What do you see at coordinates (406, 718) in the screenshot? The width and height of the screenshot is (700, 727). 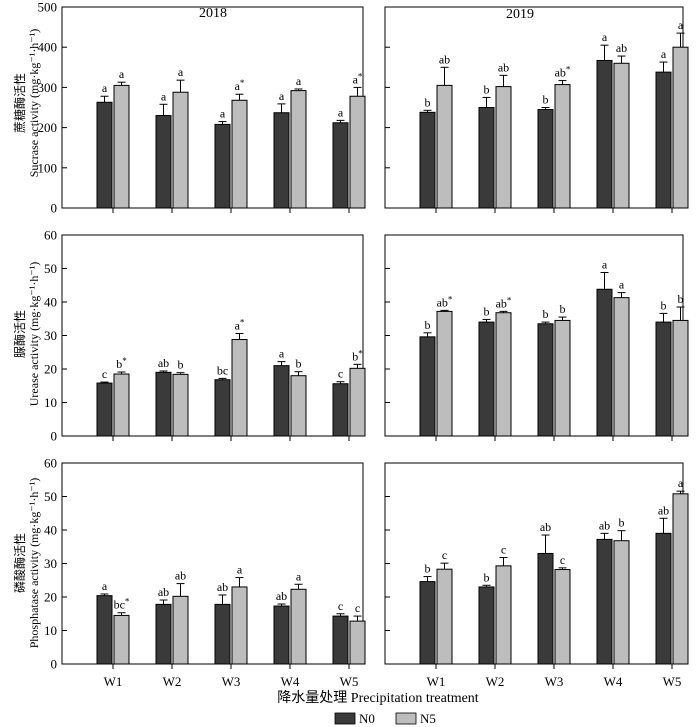 I see `legend-swatch-n5` at bounding box center [406, 718].